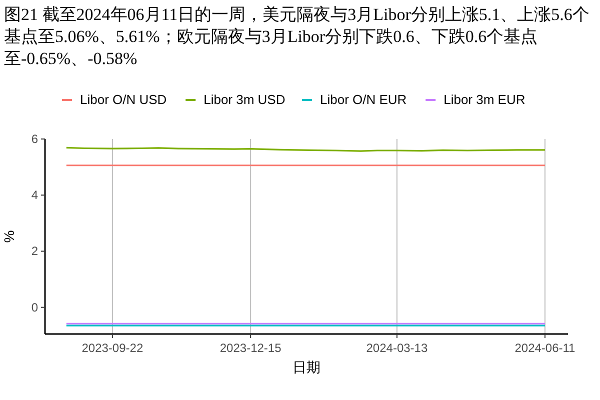 This screenshot has height=400, width=600. I want to click on x-tick-label: 2023-09-22, so click(113, 348).